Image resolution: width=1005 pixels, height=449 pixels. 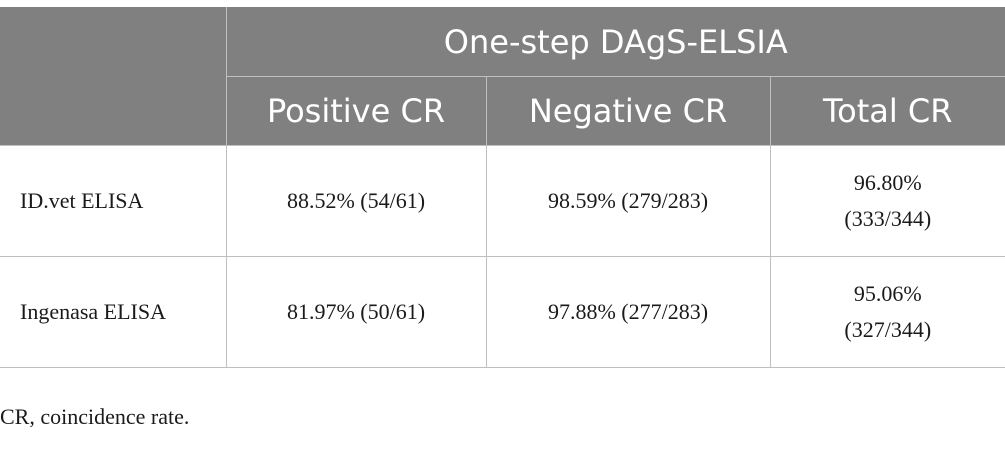 I want to click on row-label: ID.vet ELISA, so click(x=113, y=201).